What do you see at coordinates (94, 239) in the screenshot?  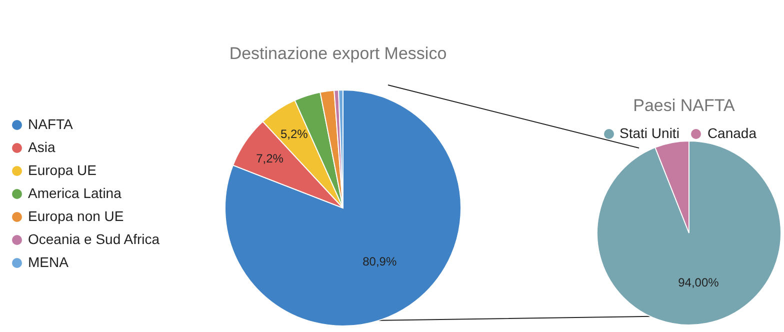 I see `legend-label: Oceania e Sud Africa` at bounding box center [94, 239].